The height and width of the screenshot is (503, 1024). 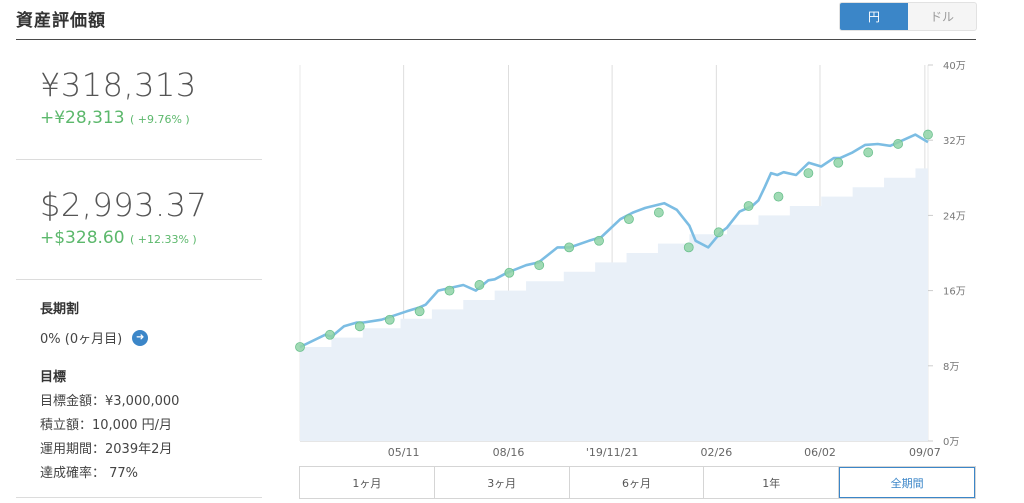 I want to click on x-tick-label: 08/16, so click(x=509, y=452).